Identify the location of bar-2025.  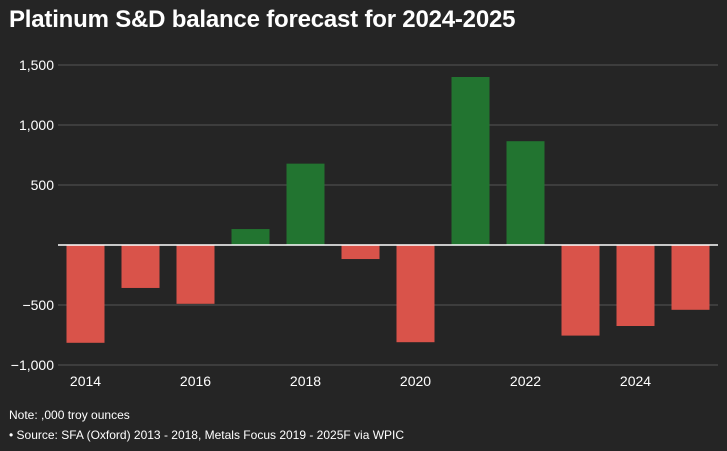
(690, 277).